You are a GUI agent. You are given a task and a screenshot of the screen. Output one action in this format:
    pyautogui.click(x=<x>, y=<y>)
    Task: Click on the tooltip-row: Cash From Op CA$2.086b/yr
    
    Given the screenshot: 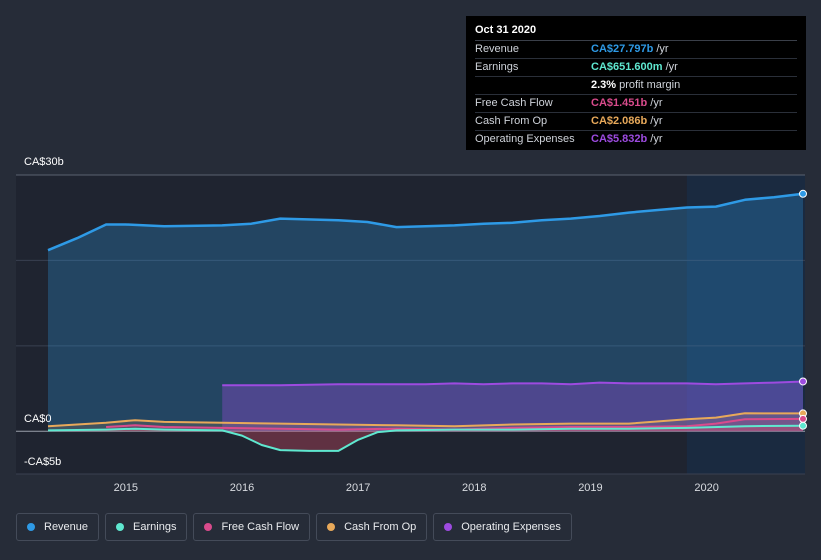 What is the action you would take?
    pyautogui.click(x=636, y=121)
    